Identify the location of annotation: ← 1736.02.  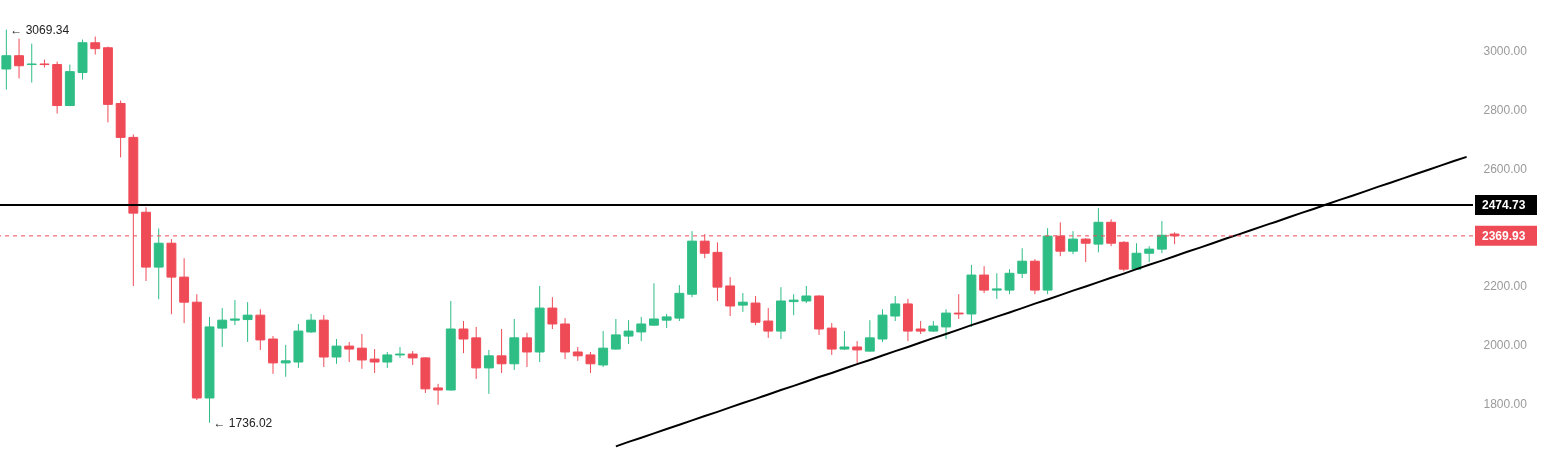
(243, 422).